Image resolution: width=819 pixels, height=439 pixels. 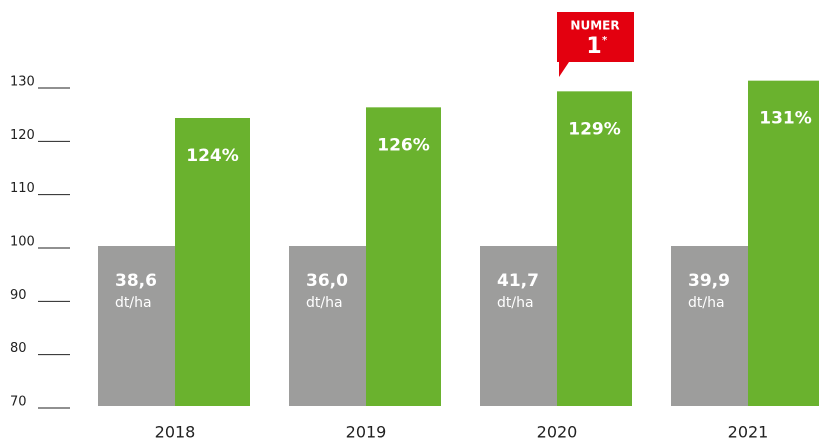 I want to click on y-tick-label: 100, so click(x=22, y=242).